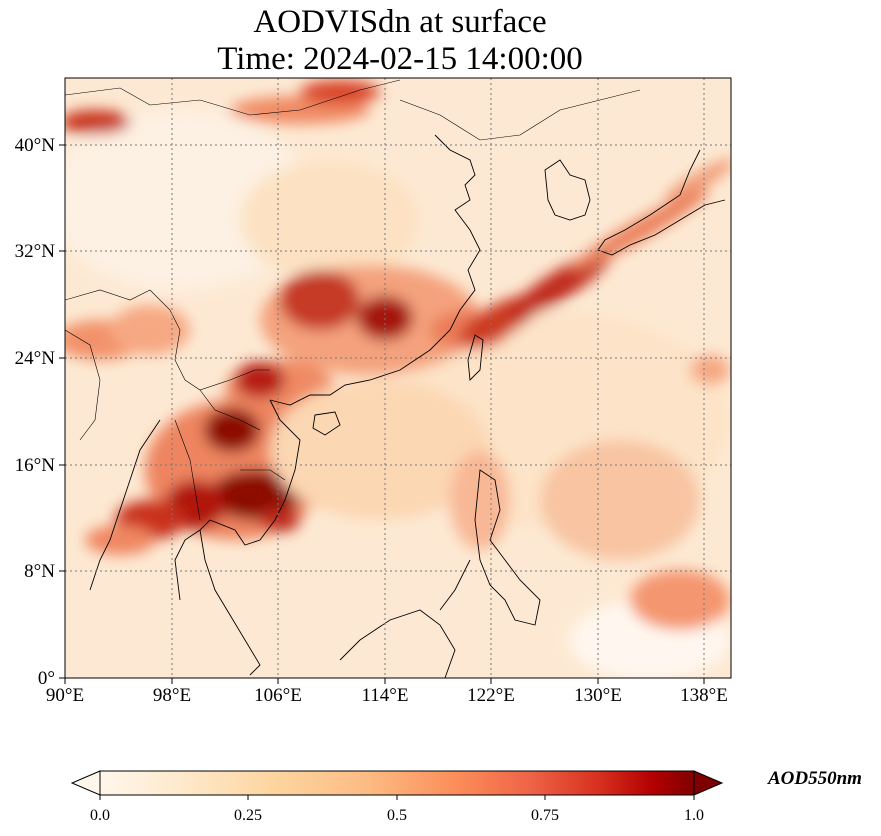  I want to click on lon-axis: 90°E 98°E 106°E 114°E 122°E 130°E 138°E, so click(387, 692).